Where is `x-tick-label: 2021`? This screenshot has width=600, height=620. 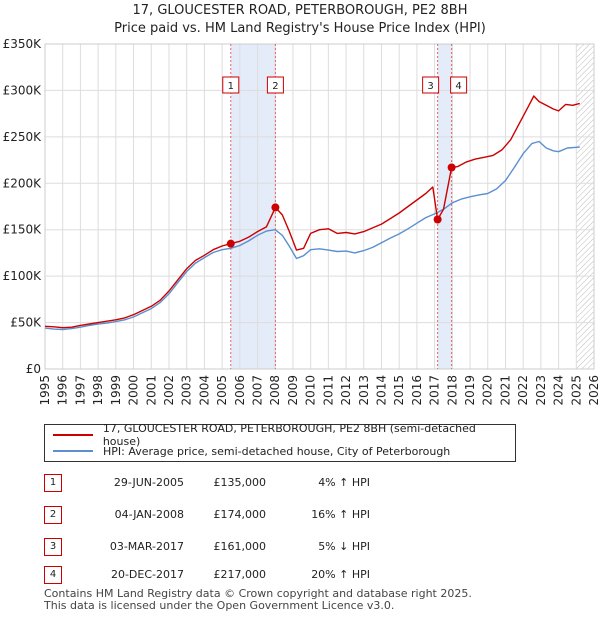 x-tick-label: 2021 is located at coordinates (505, 390).